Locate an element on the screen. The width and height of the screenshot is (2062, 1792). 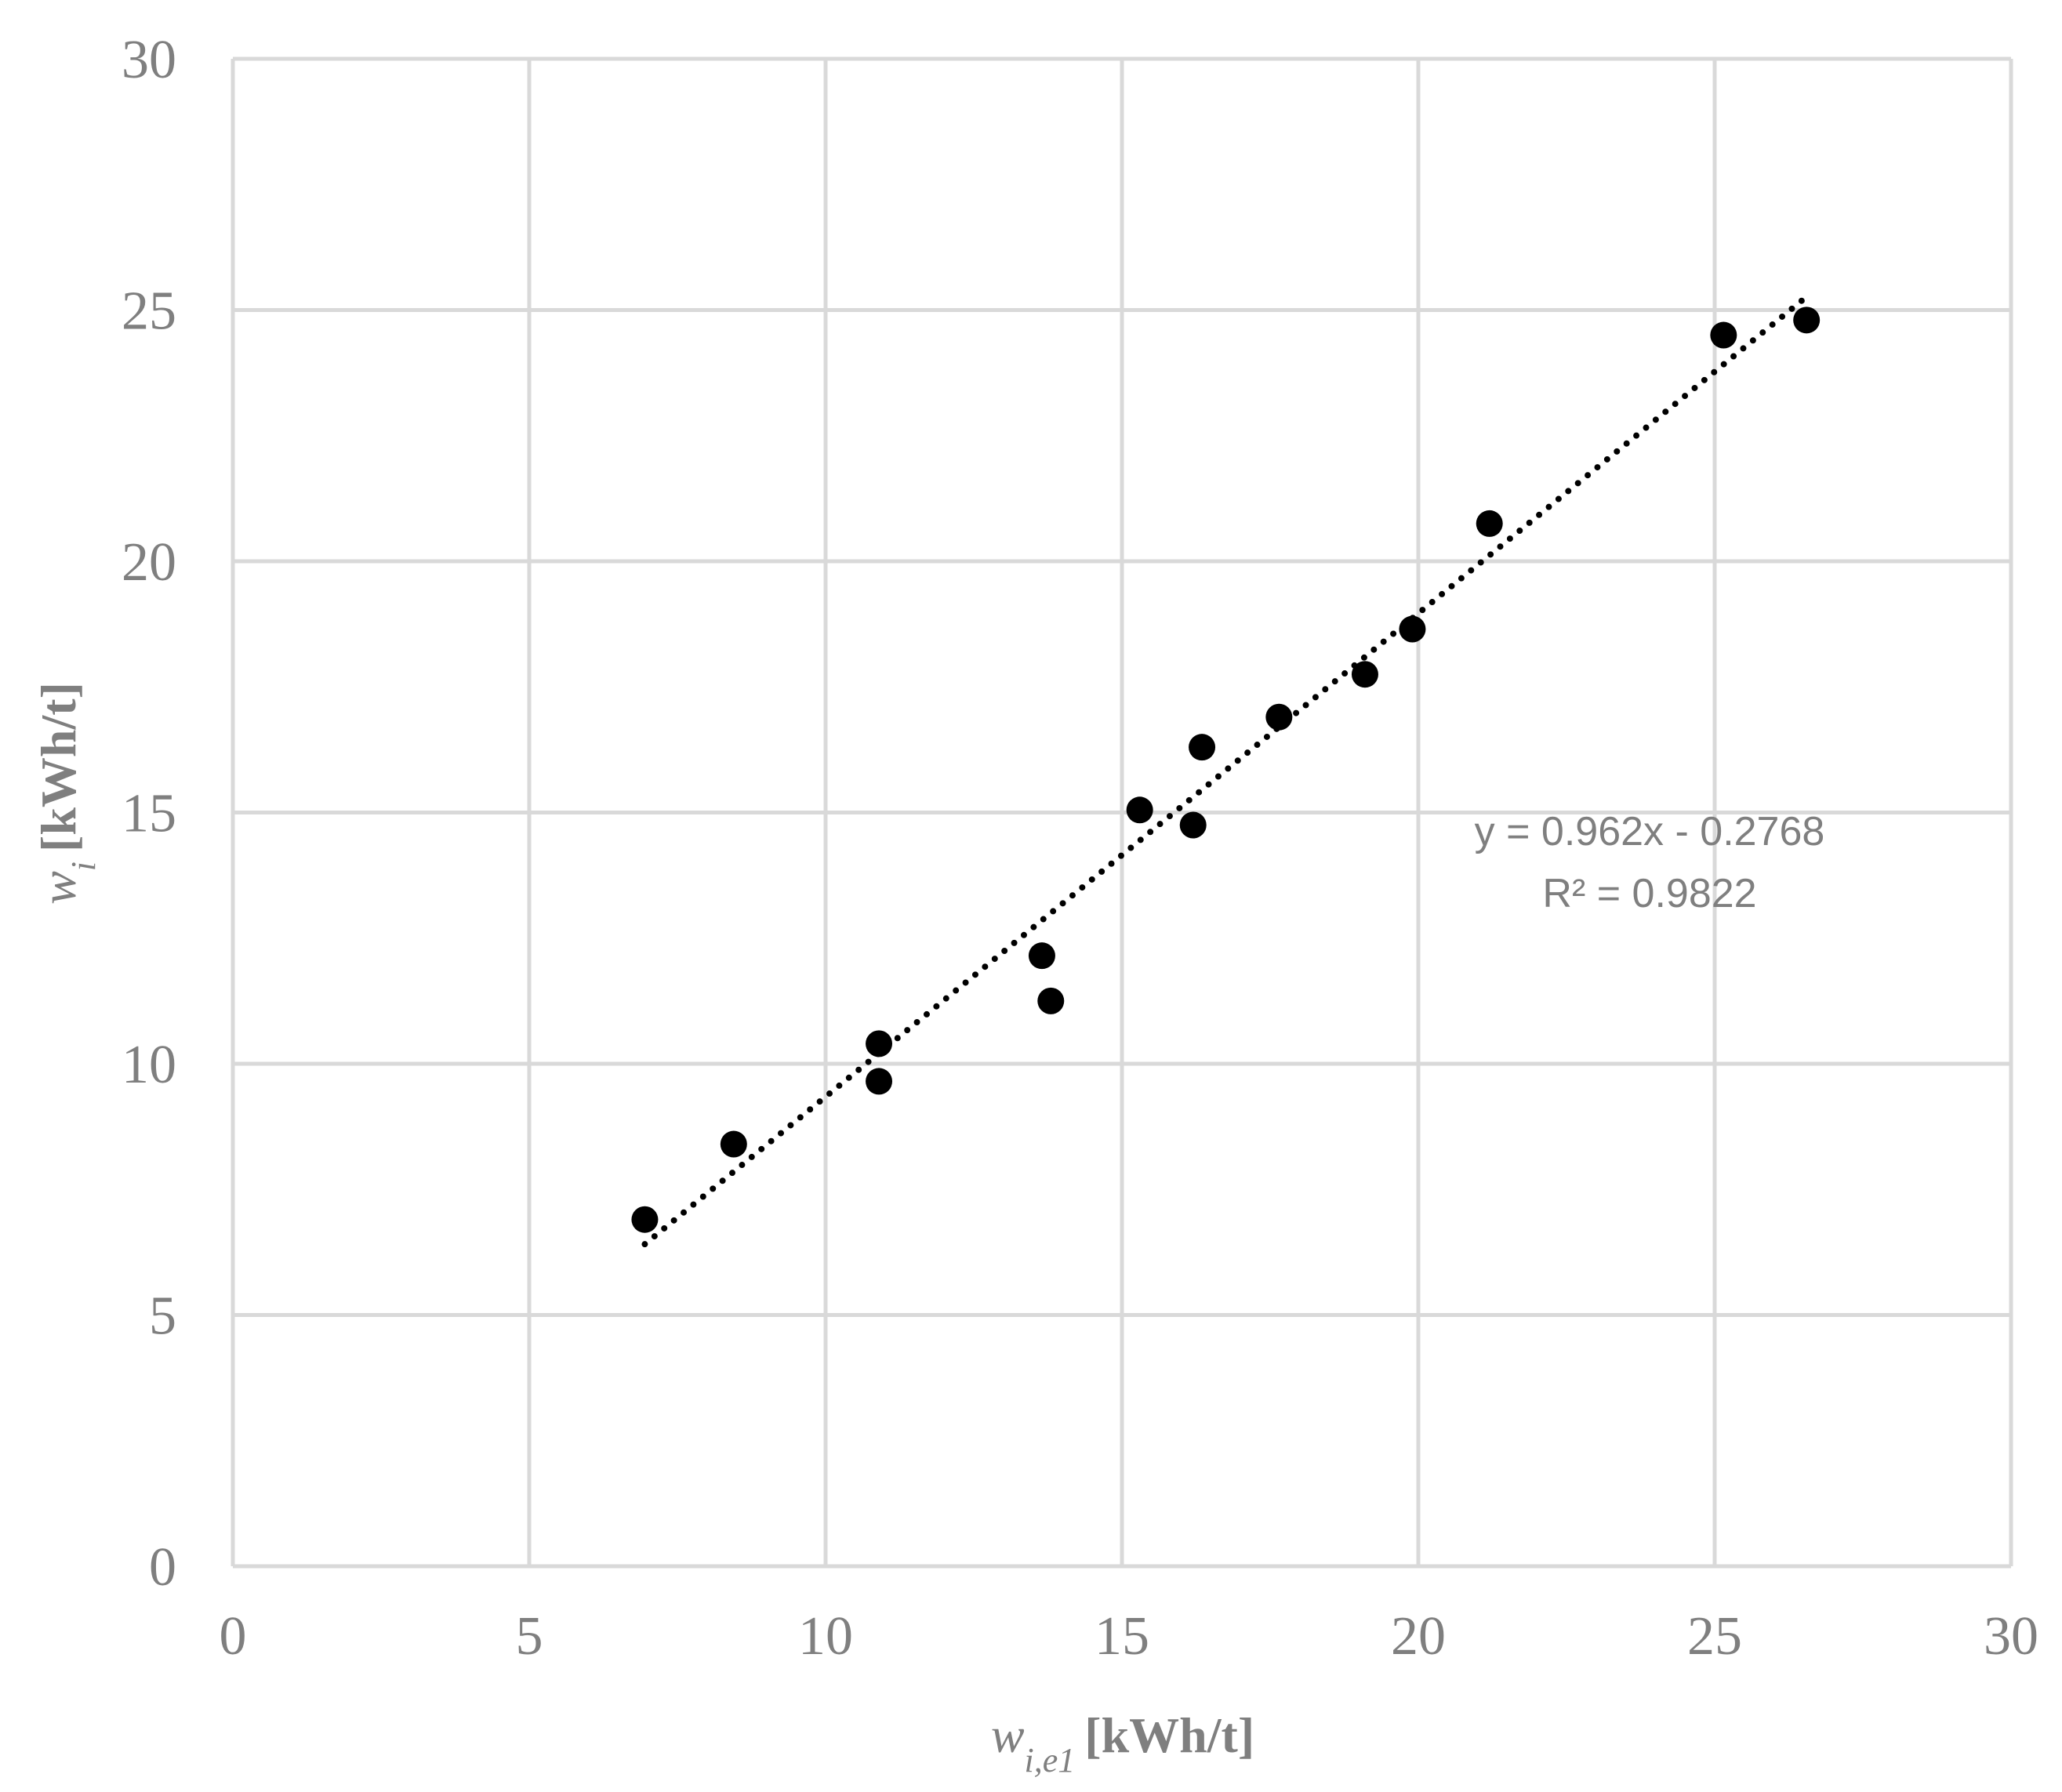
x-tick-label: 15 is located at coordinates (1122, 1636).